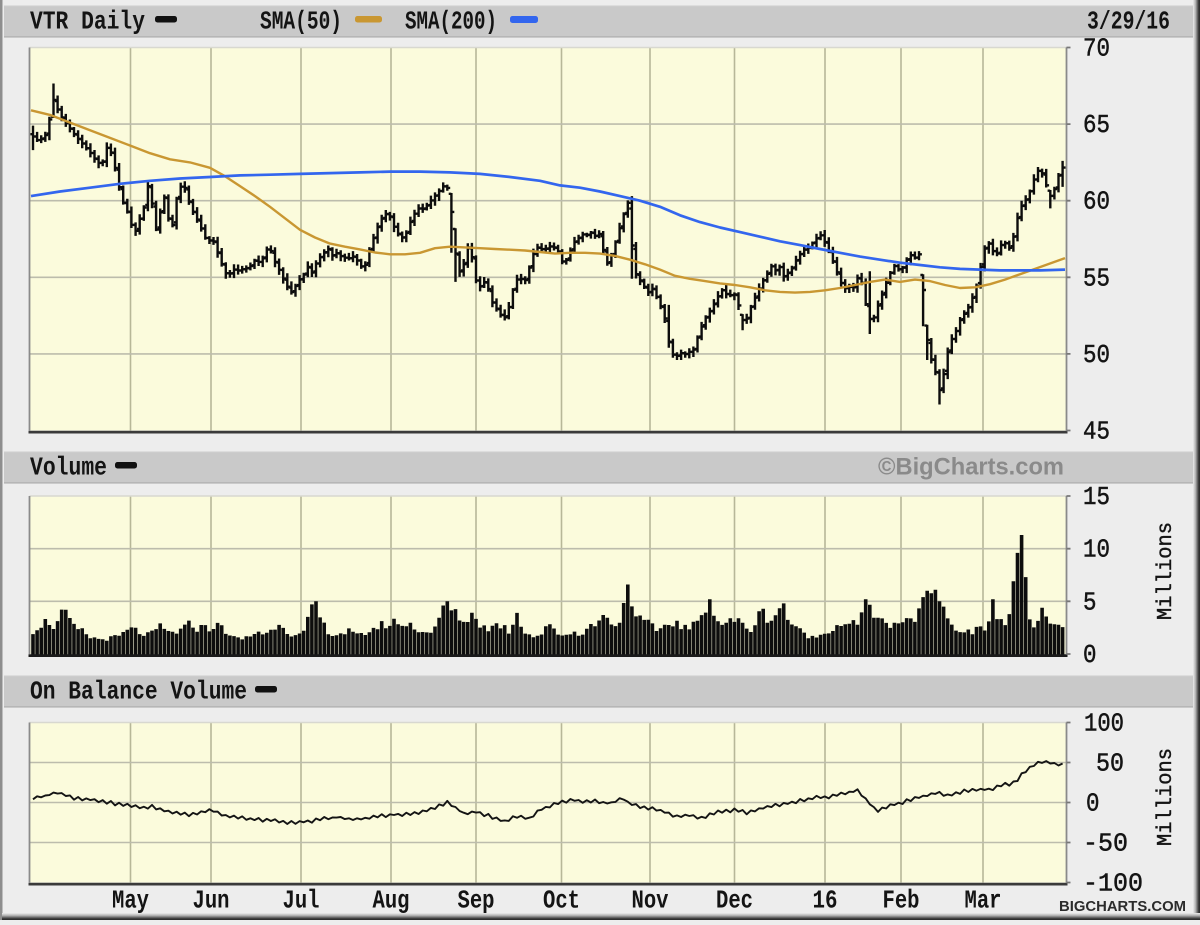 This screenshot has width=1200, height=925. What do you see at coordinates (901, 901) in the screenshot?
I see `svg-text: Feb` at bounding box center [901, 901].